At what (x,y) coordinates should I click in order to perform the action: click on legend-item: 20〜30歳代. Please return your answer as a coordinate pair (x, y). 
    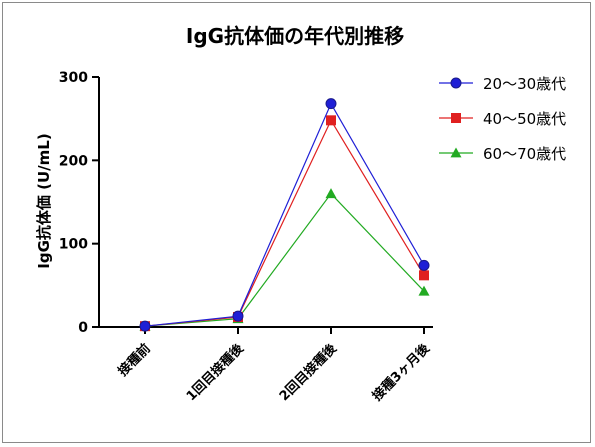
    Looking at the image, I should click on (502, 84).